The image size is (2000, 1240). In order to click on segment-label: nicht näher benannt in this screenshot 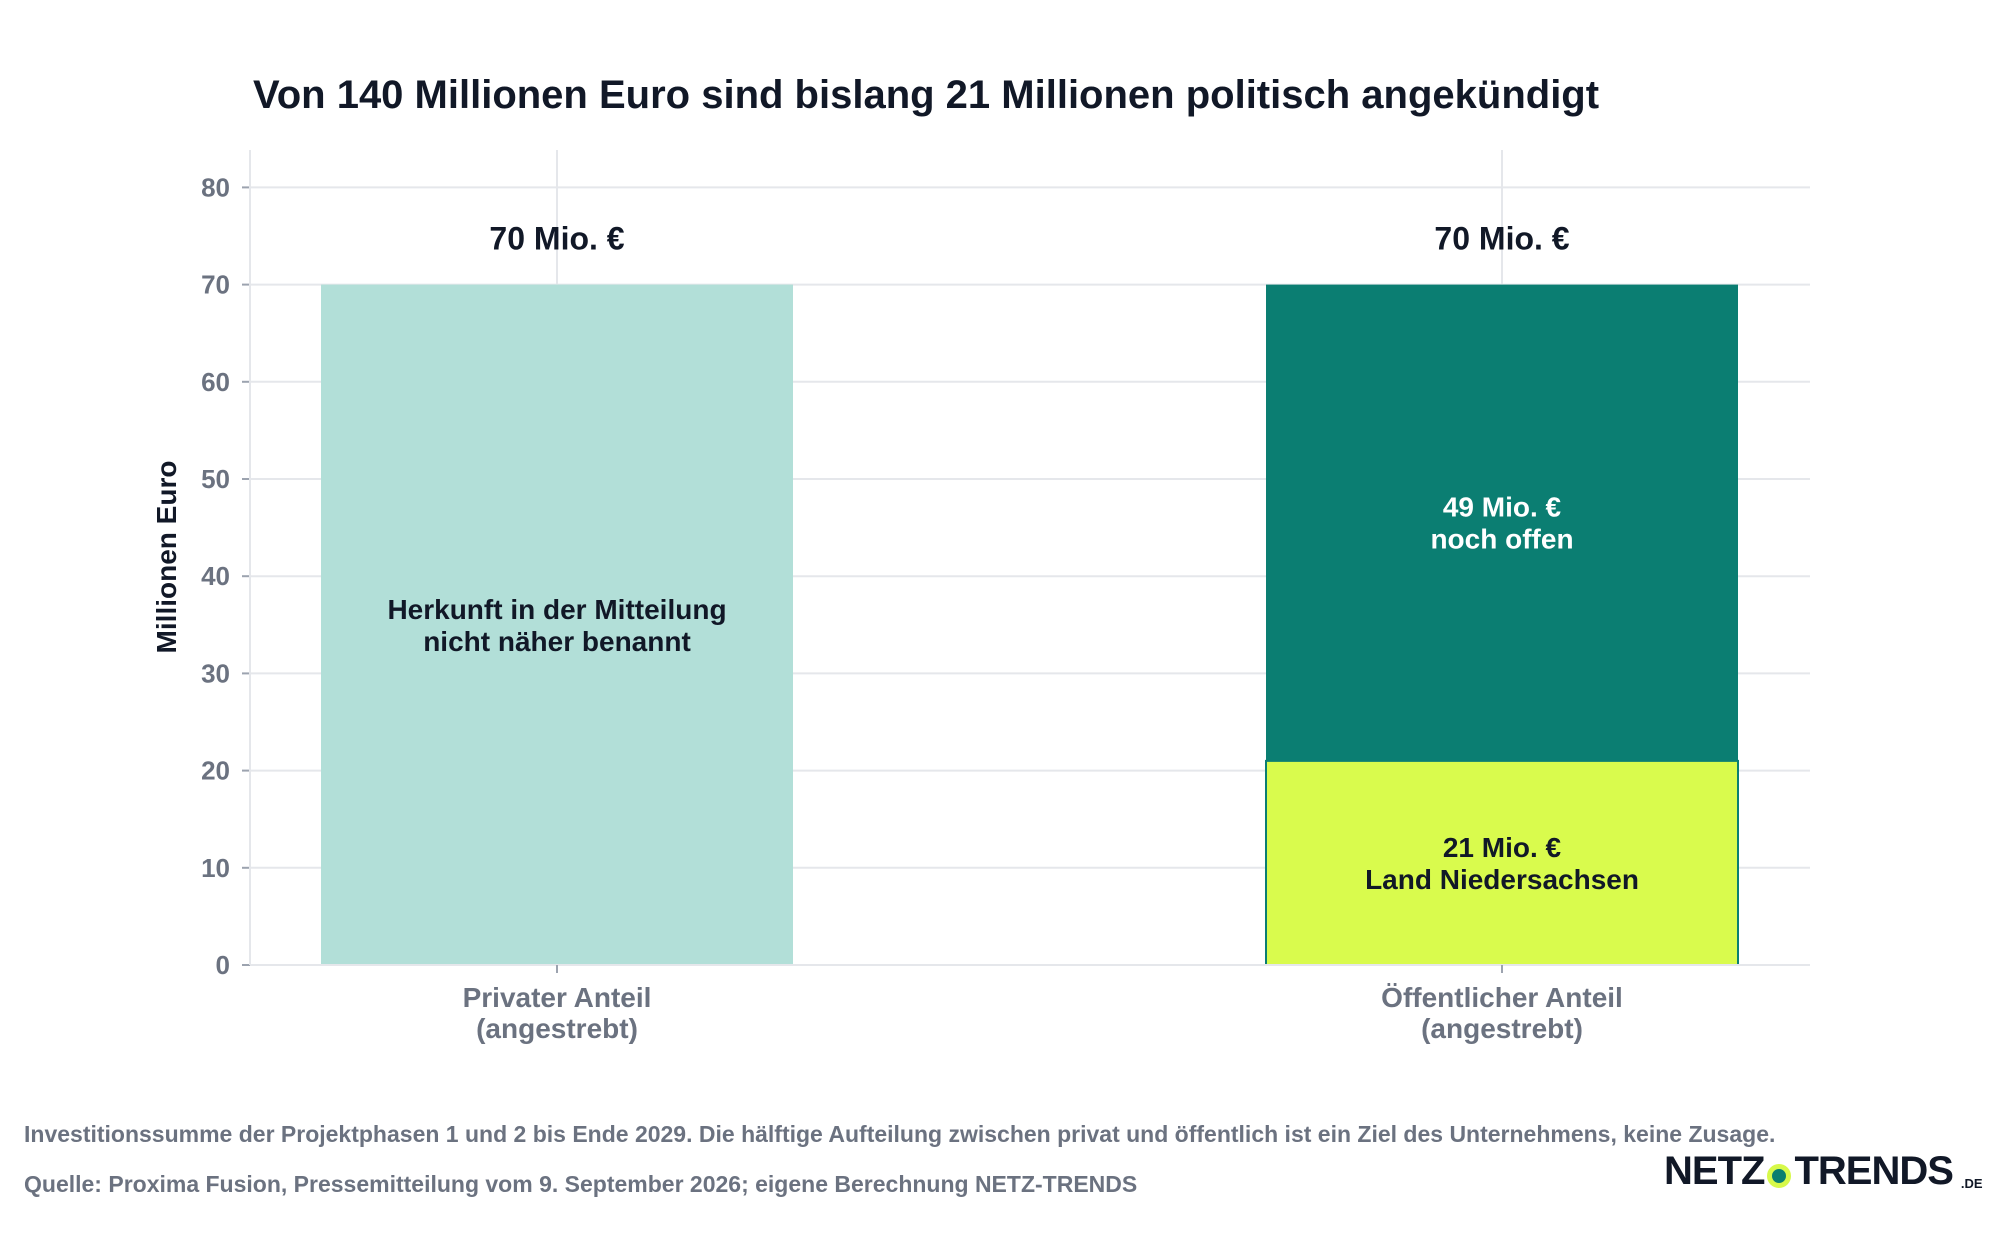, I will do `click(557, 641)`.